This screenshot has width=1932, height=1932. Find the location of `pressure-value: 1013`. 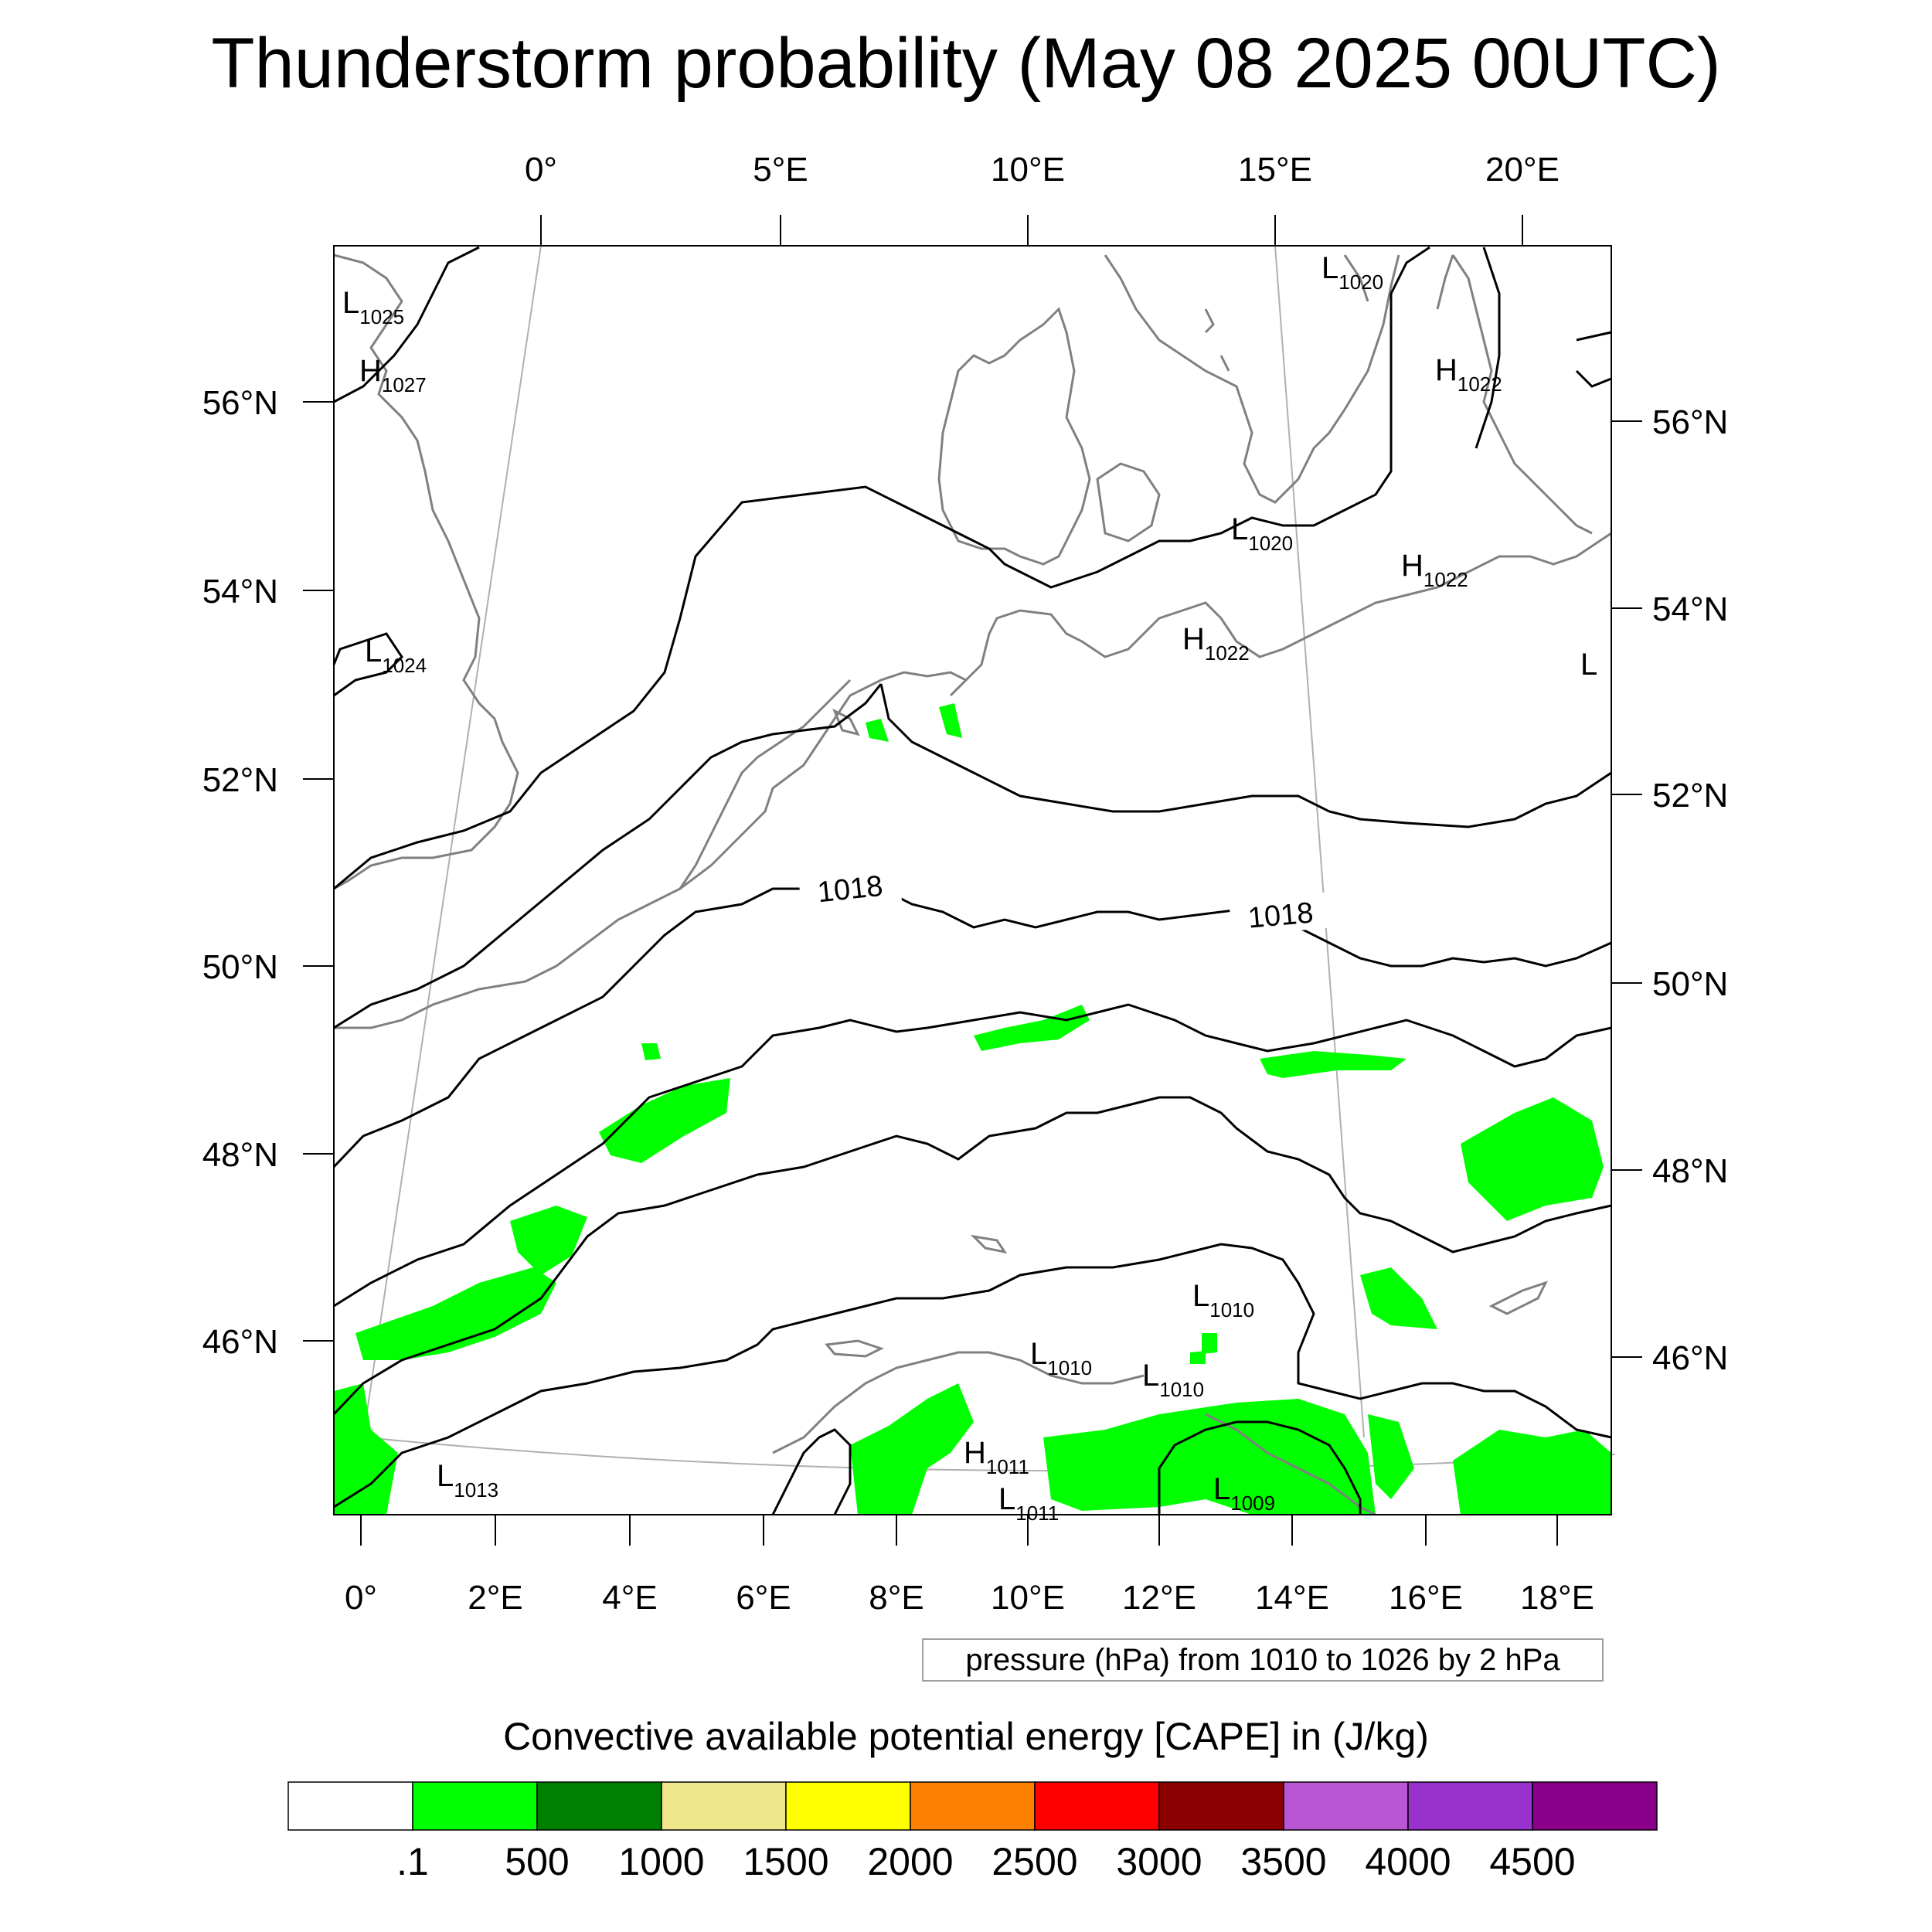

pressure-value: 1013 is located at coordinates (476, 1490).